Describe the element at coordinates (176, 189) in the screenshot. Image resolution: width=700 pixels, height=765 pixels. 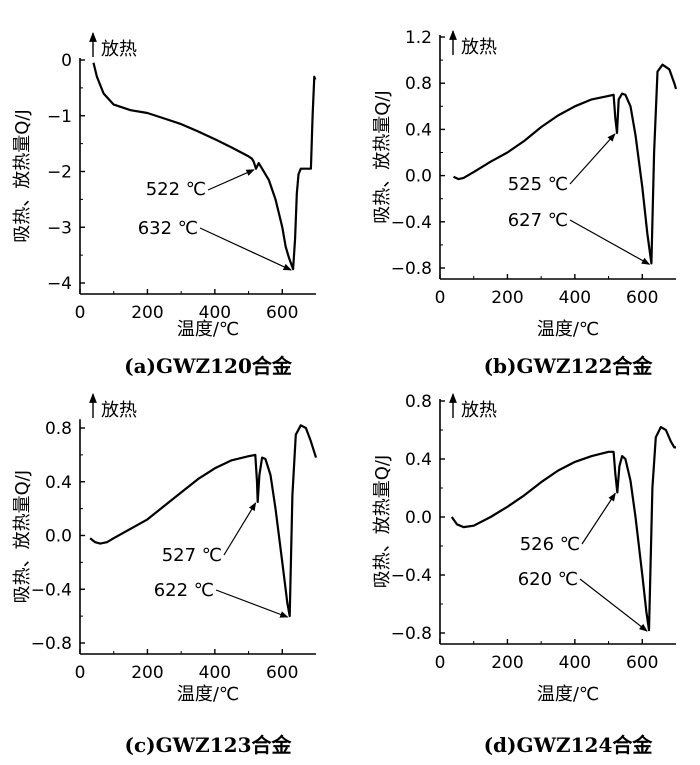
I see `peak-annotation: 522 ℃` at that location.